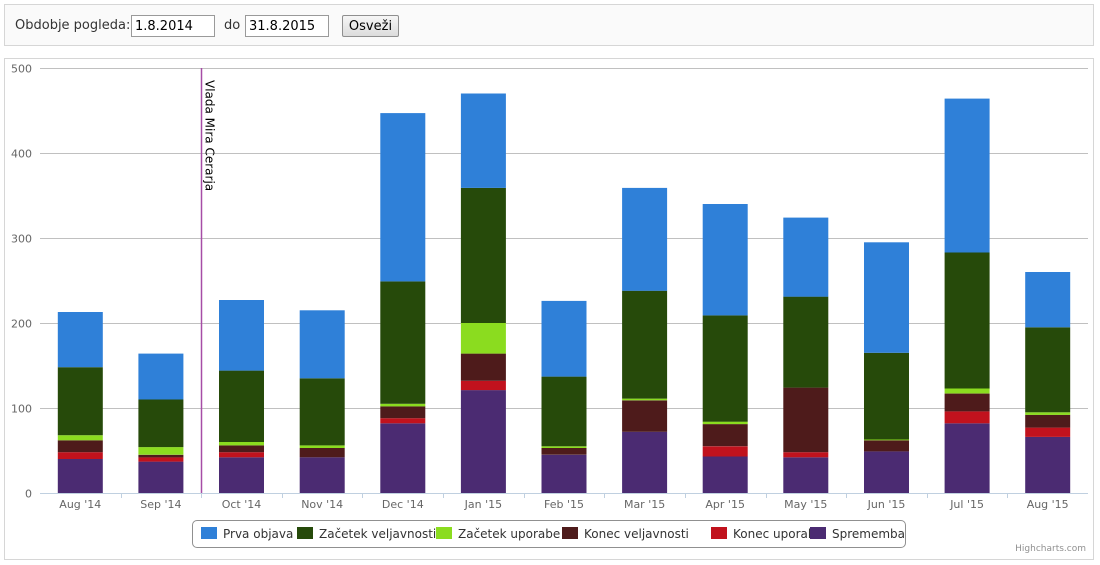 Image resolution: width=1100 pixels, height=565 pixels. What do you see at coordinates (232, 25) in the screenshot?
I see `to-label: do` at bounding box center [232, 25].